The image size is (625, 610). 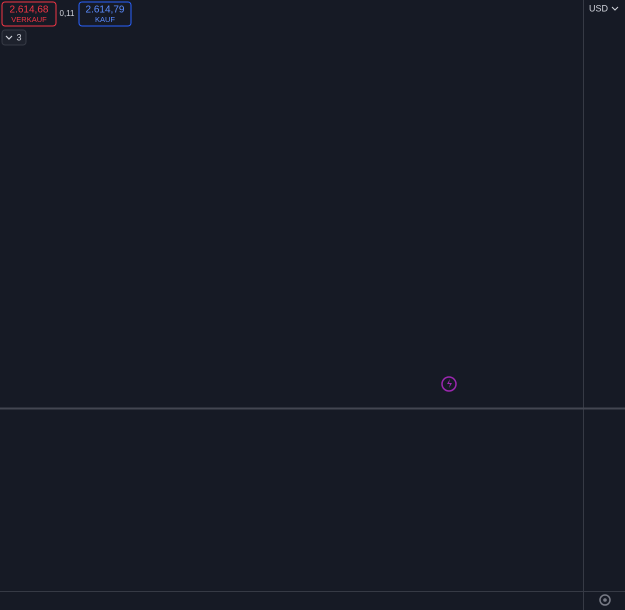 I want to click on sell-label: VERKAUF, so click(x=29, y=19).